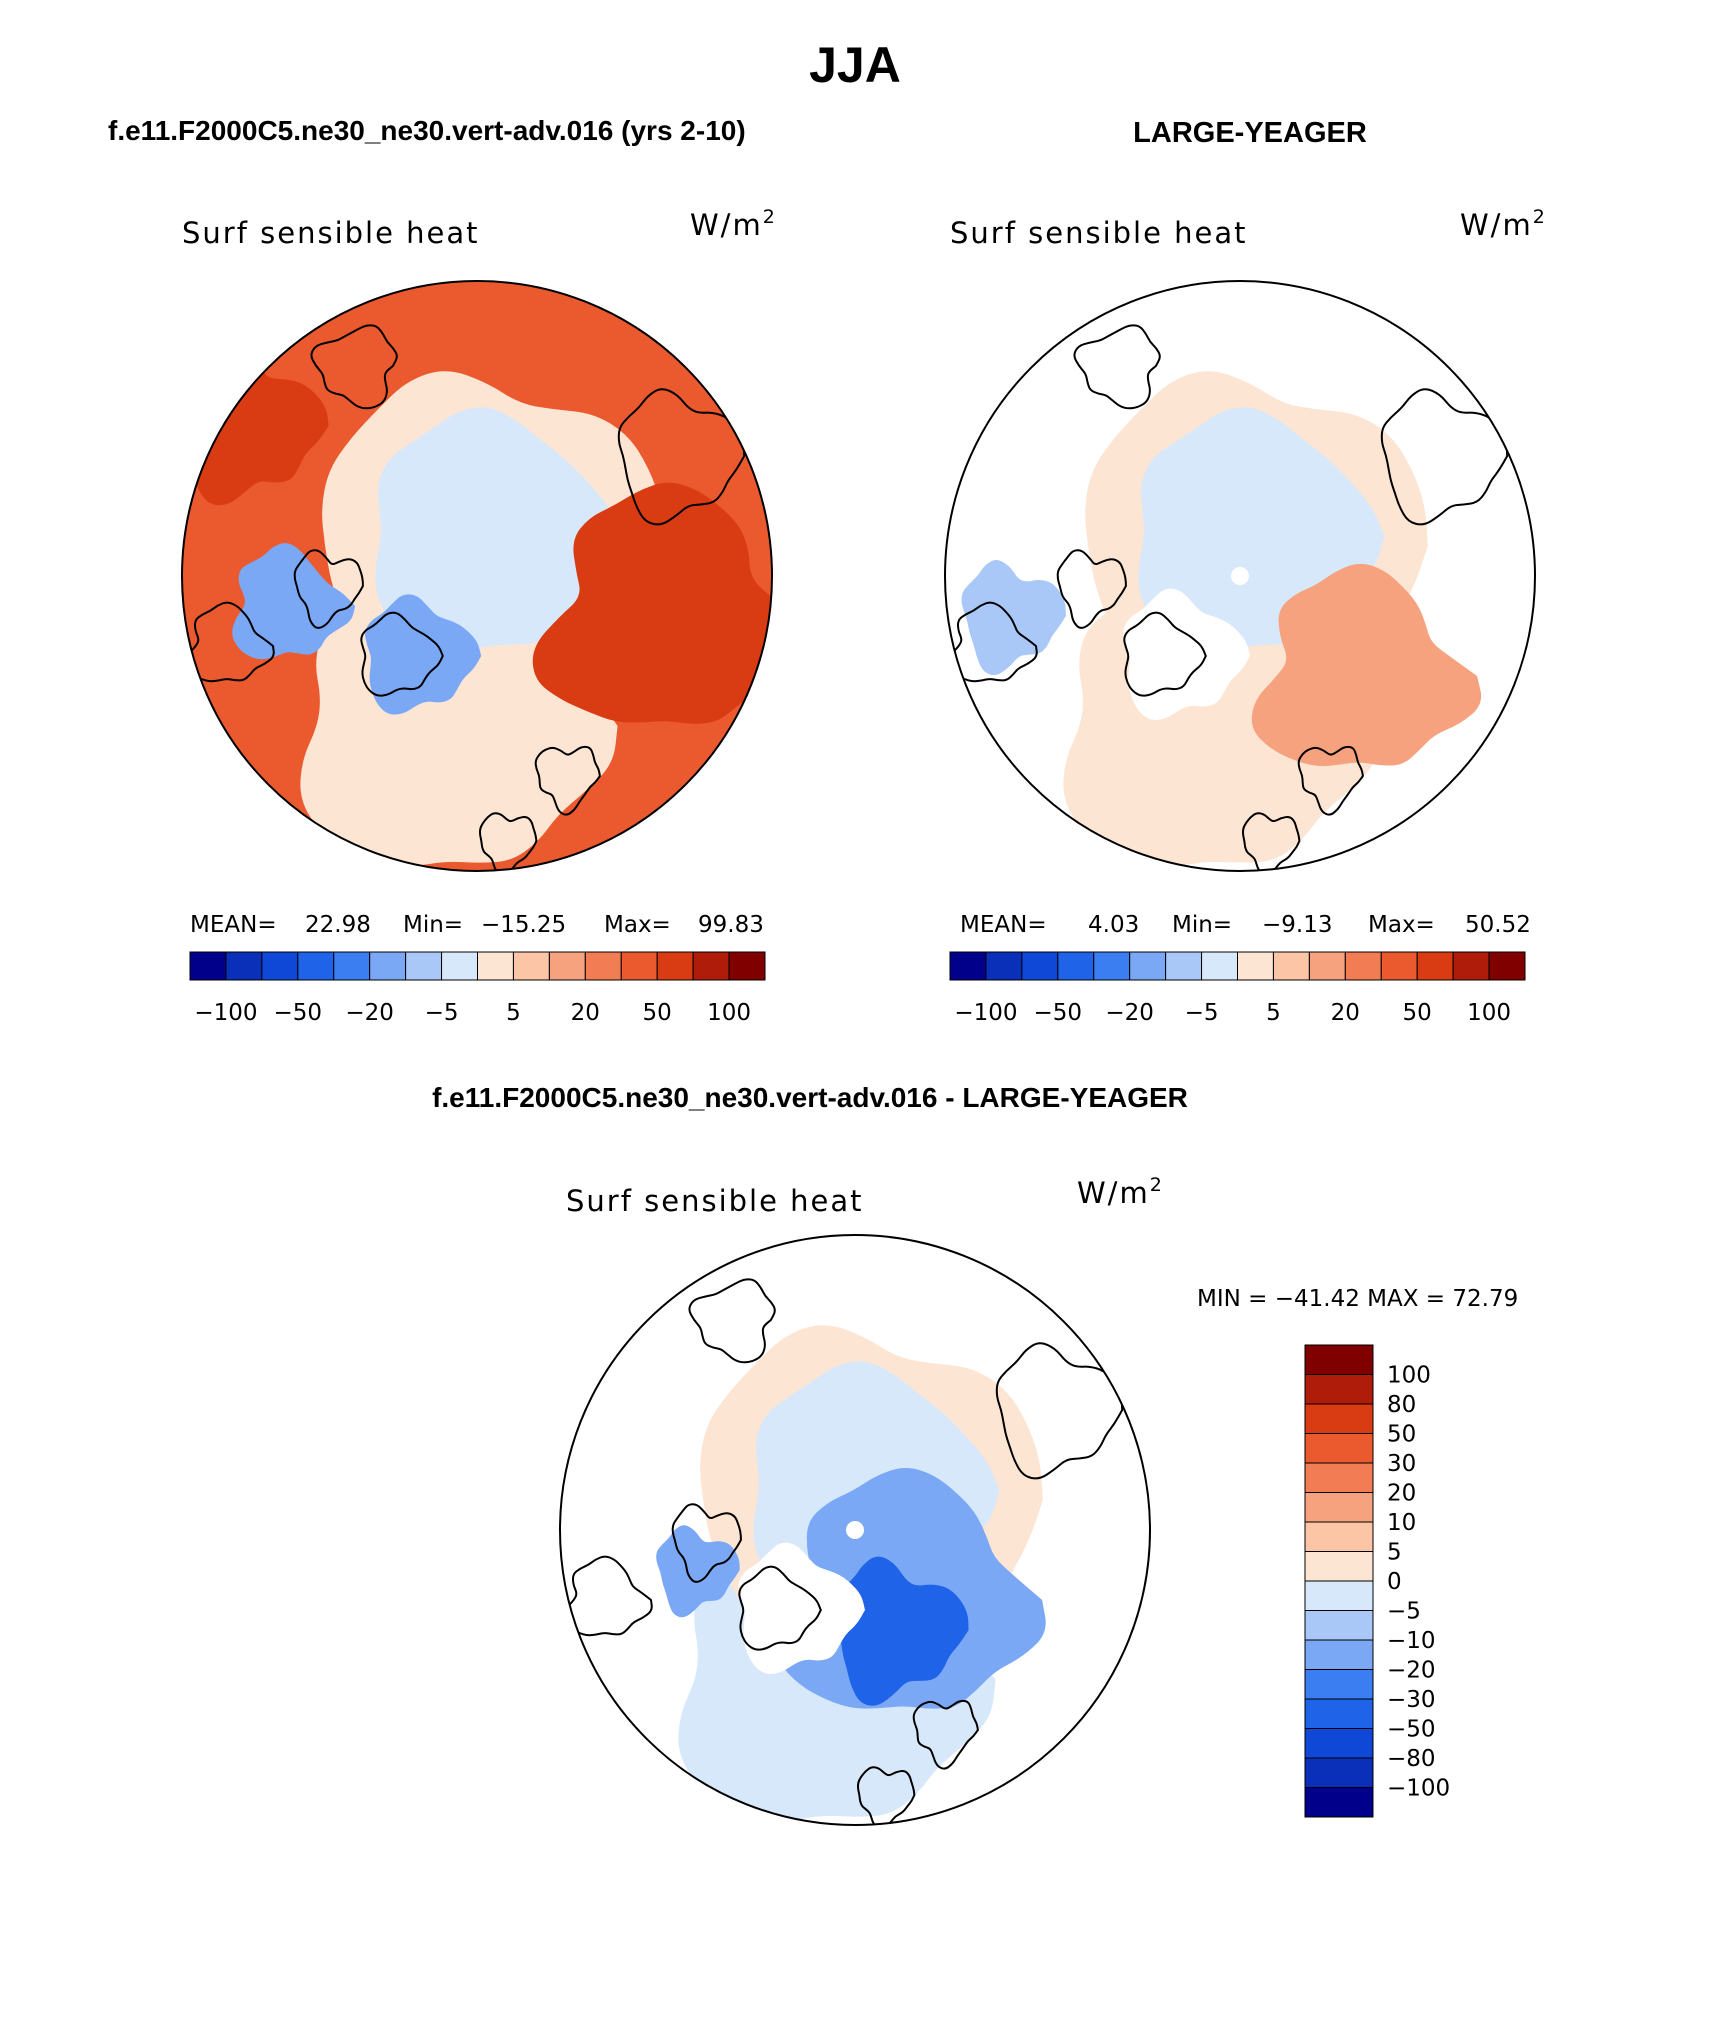 This screenshot has width=1710, height=2044. I want to click on polar-map-icon, so click(1240, 576).